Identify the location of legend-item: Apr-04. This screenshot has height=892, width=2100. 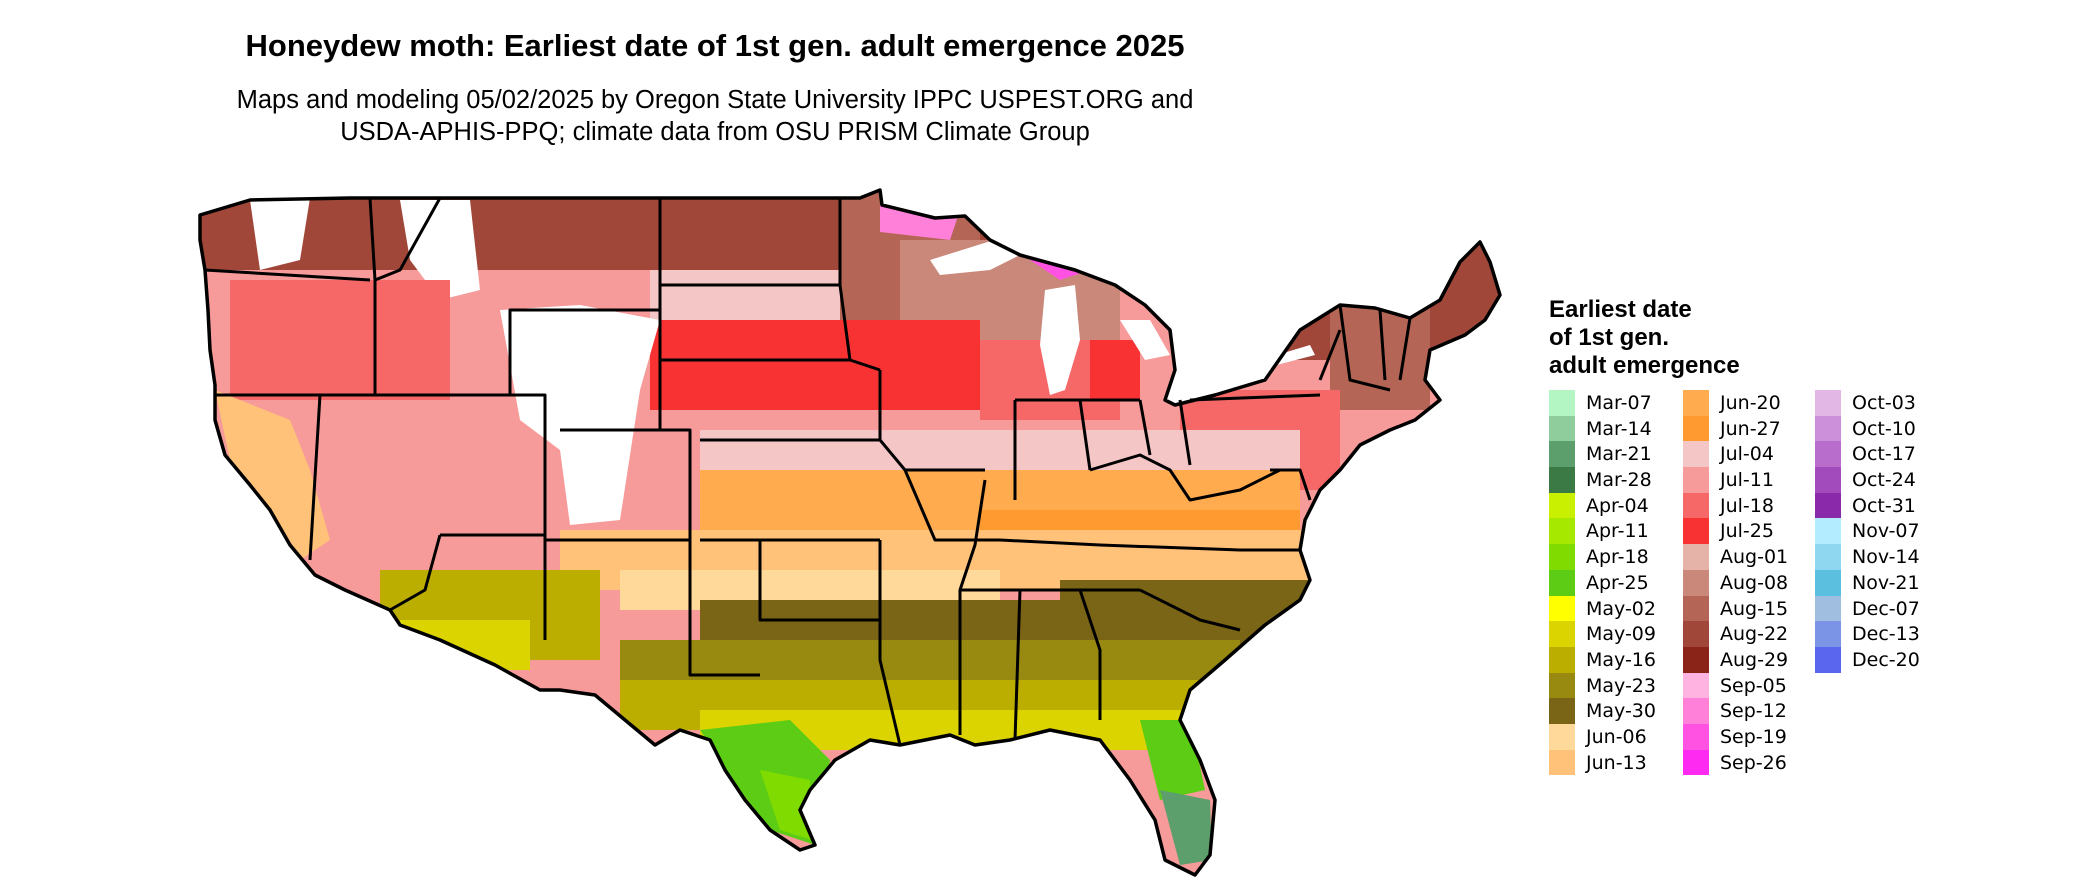
(1624, 505).